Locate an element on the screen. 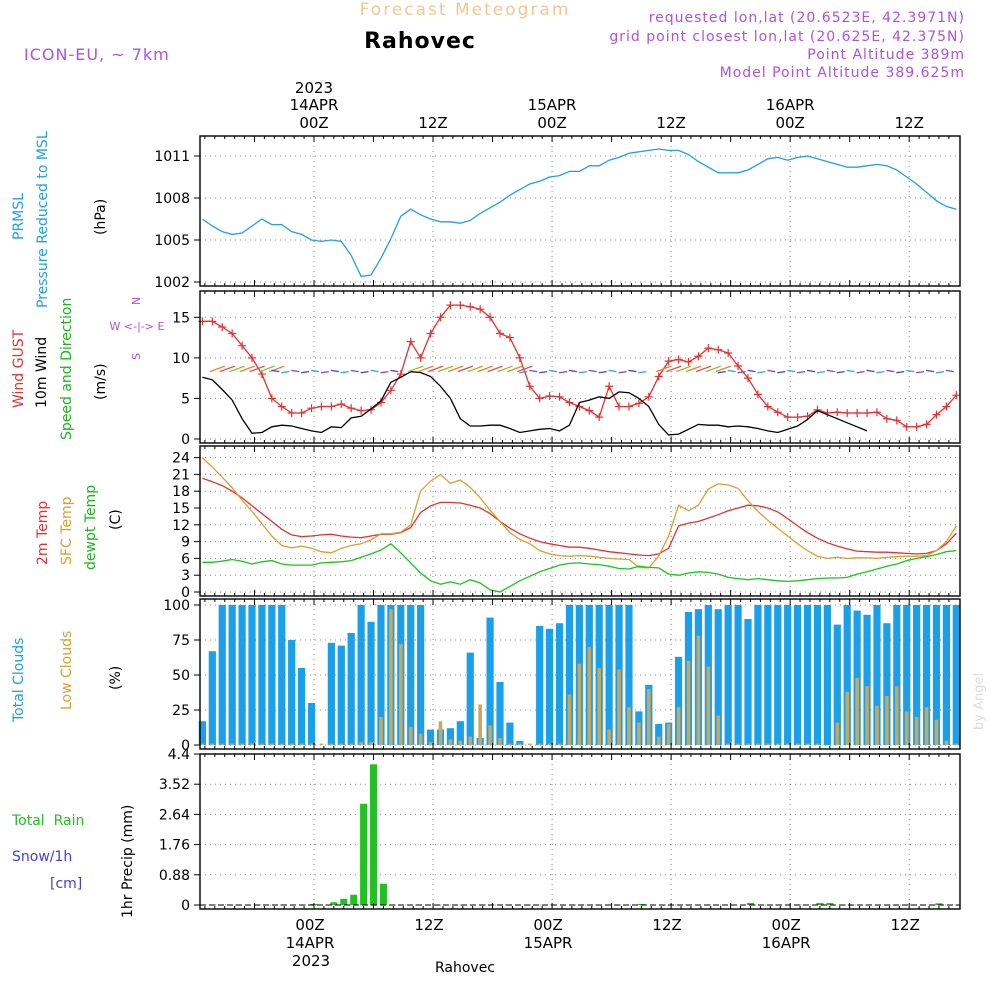 The height and width of the screenshot is (1000, 1000). sfc-temp-line is located at coordinates (579, 513).